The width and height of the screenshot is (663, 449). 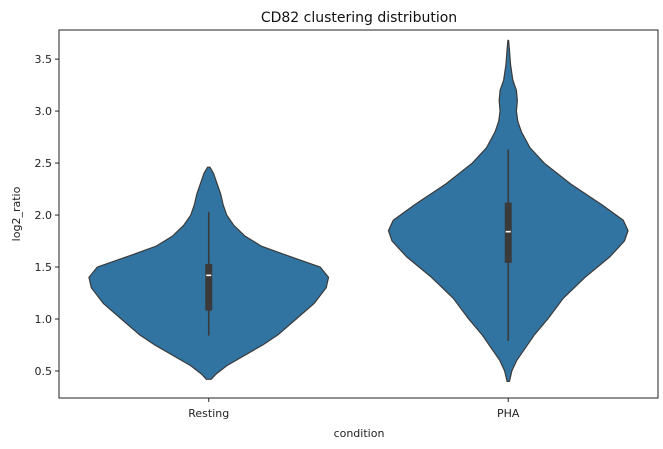 I want to click on y-tick-label: 1.5, so click(x=44, y=267).